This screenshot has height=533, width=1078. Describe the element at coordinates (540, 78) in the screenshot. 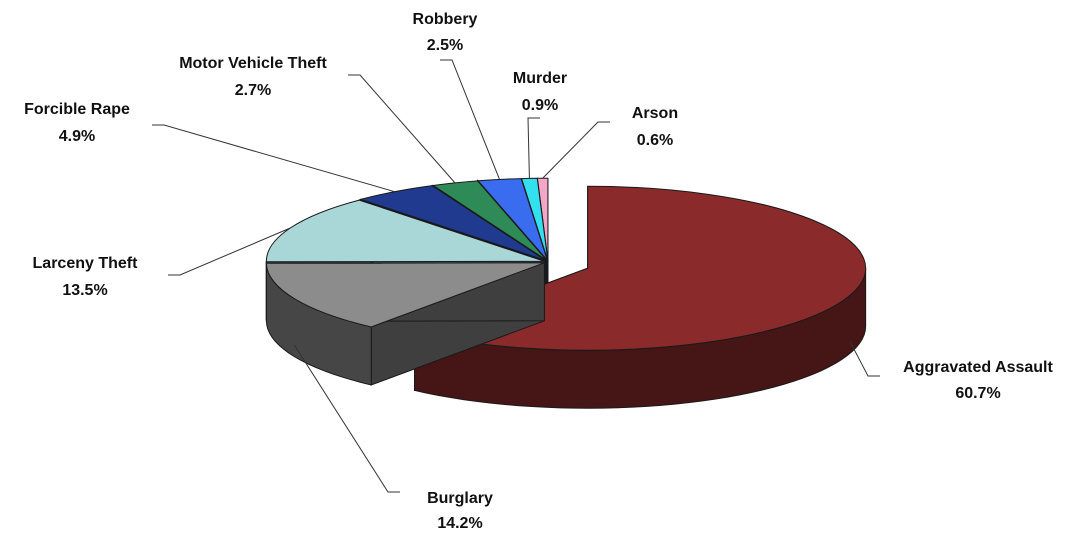

I see `label-murder-name: Murder` at that location.